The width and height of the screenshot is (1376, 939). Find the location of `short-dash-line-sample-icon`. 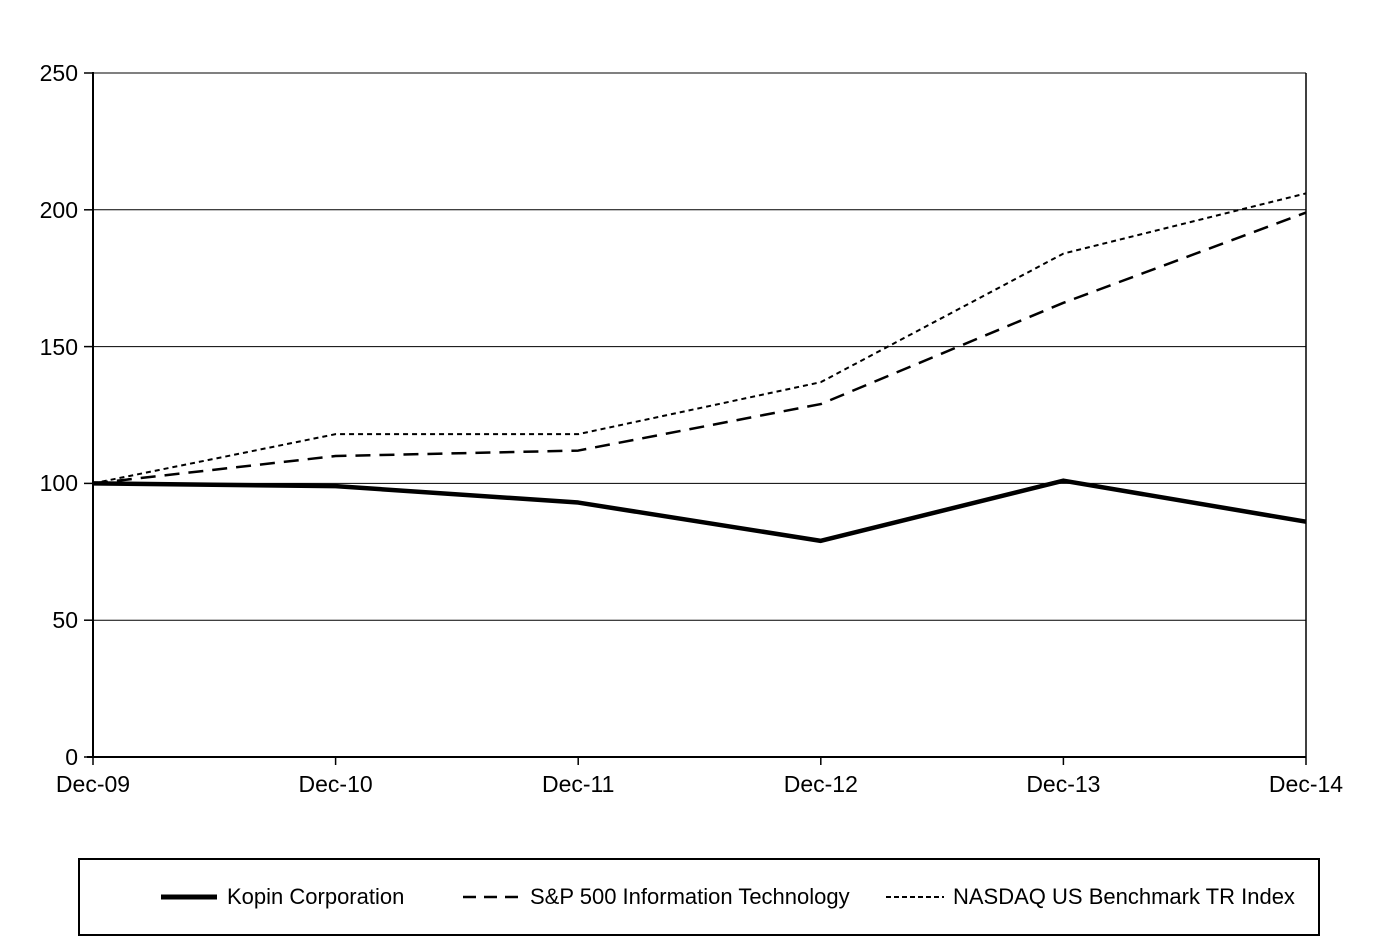

short-dash-line-sample-icon is located at coordinates (915, 897).